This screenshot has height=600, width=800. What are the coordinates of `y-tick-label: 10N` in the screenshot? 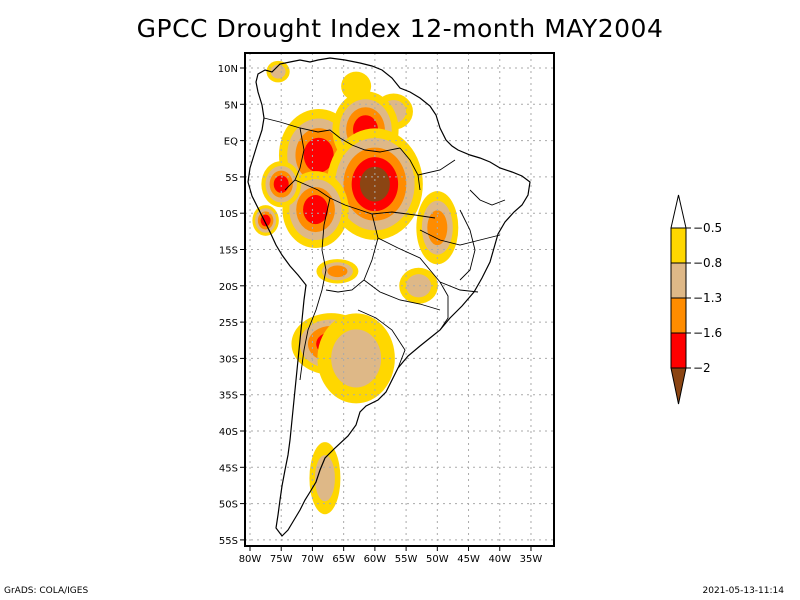 It's located at (228, 69).